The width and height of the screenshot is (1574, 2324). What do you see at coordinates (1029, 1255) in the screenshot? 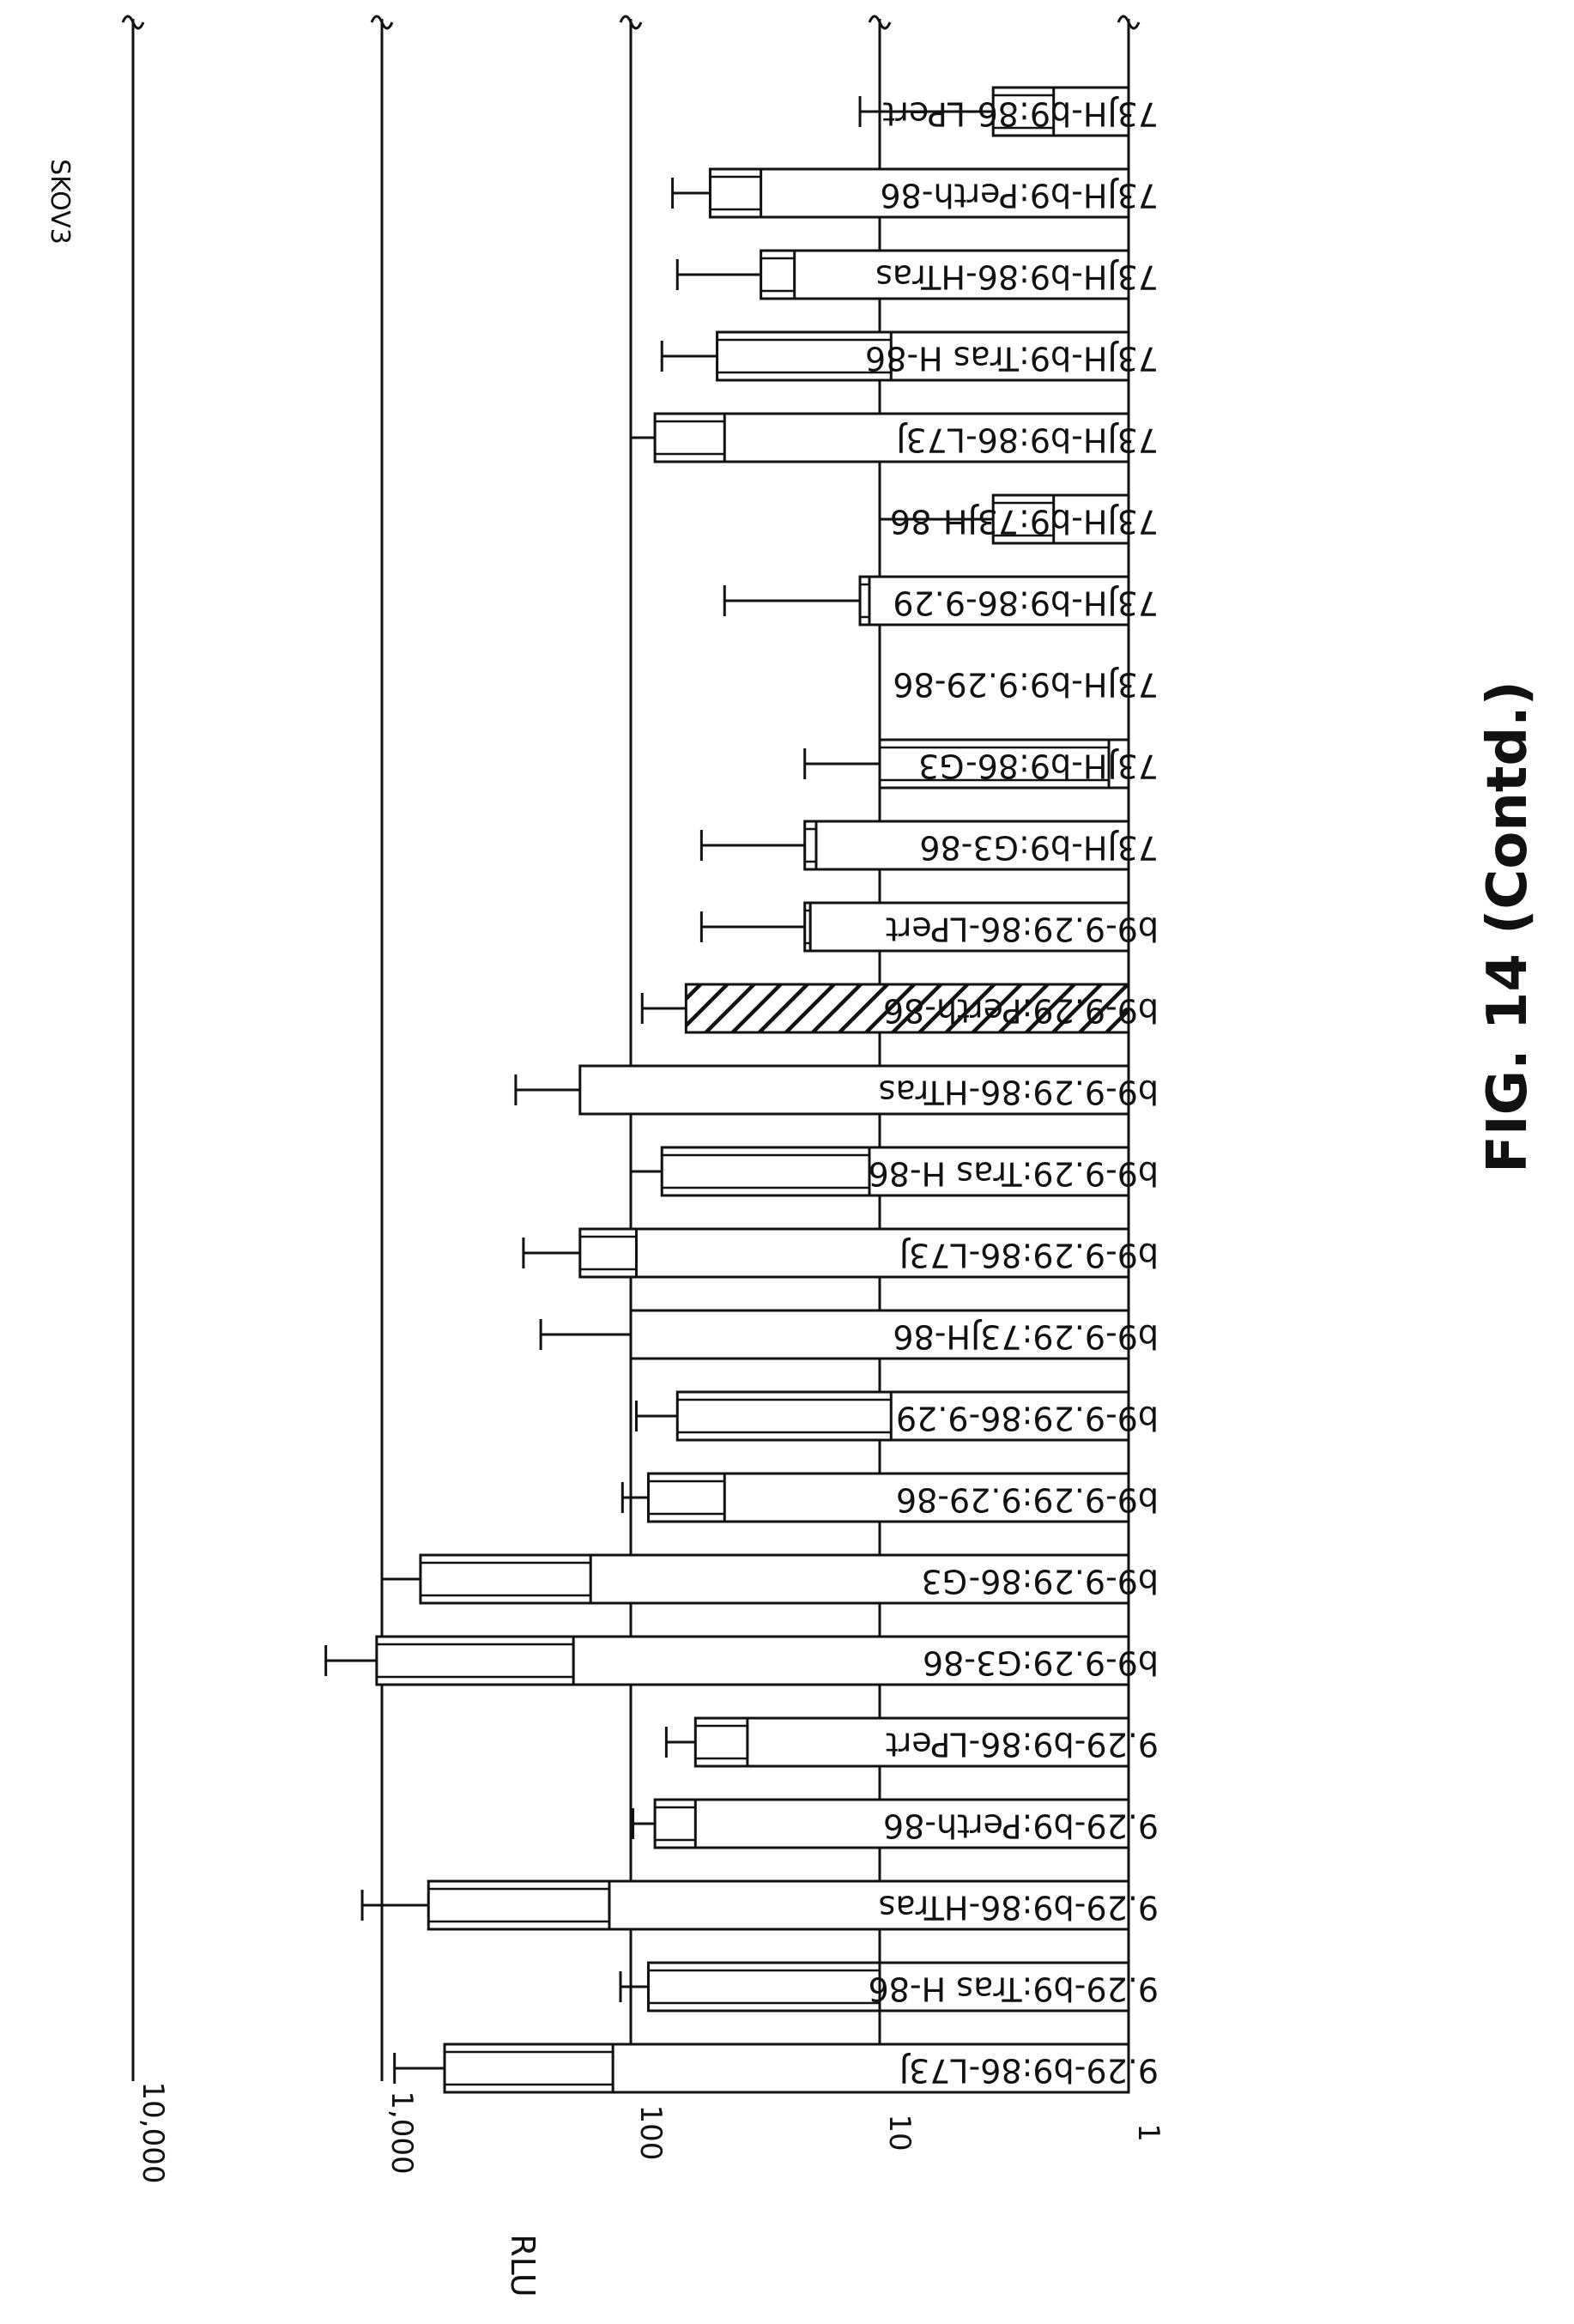
I see `category-label: b9-9.29:86-L73J` at bounding box center [1029, 1255].